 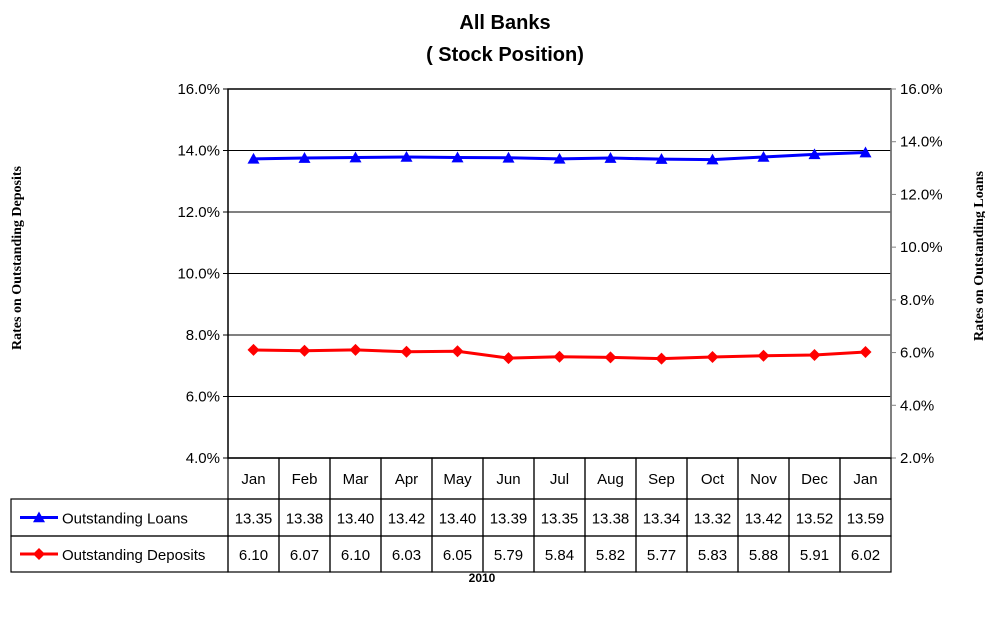 What do you see at coordinates (203, 397) in the screenshot?
I see `left-tick-label: 6.0%` at bounding box center [203, 397].